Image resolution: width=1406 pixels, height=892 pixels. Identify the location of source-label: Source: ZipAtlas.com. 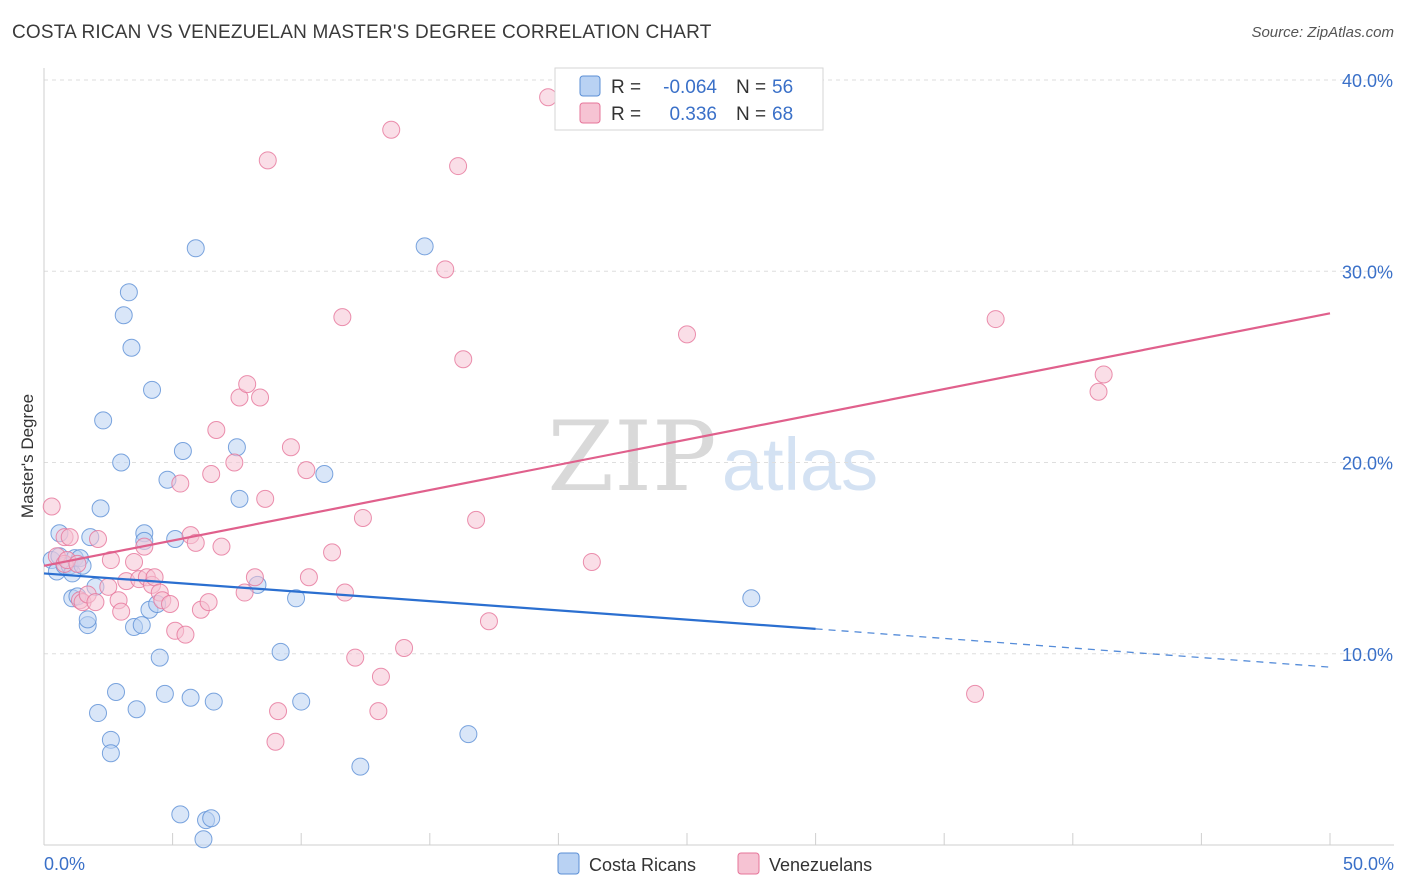
(1322, 32).